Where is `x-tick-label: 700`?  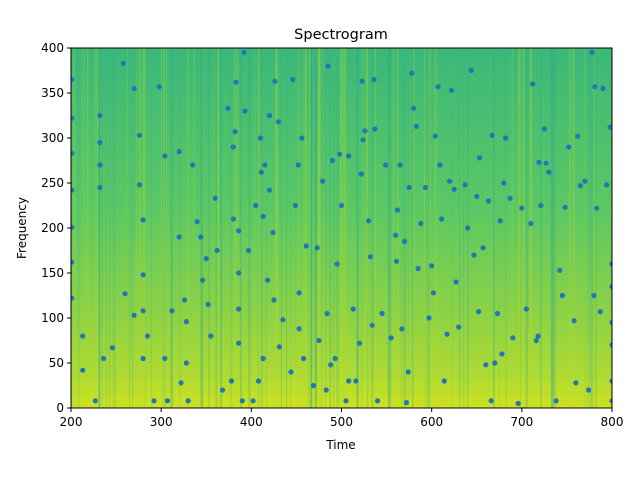 x-tick-label: 700 is located at coordinates (521, 422).